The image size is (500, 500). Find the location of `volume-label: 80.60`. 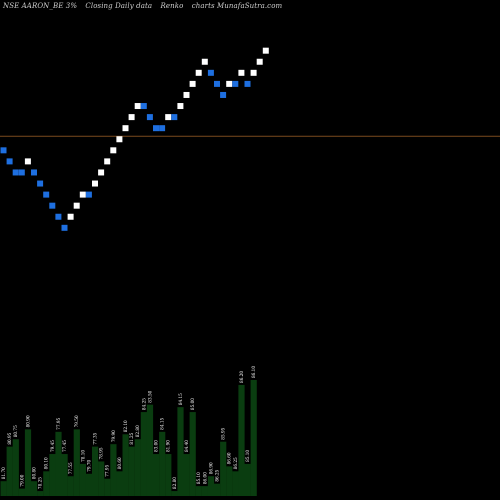

volume-label: 80.60 is located at coordinates (119, 463).